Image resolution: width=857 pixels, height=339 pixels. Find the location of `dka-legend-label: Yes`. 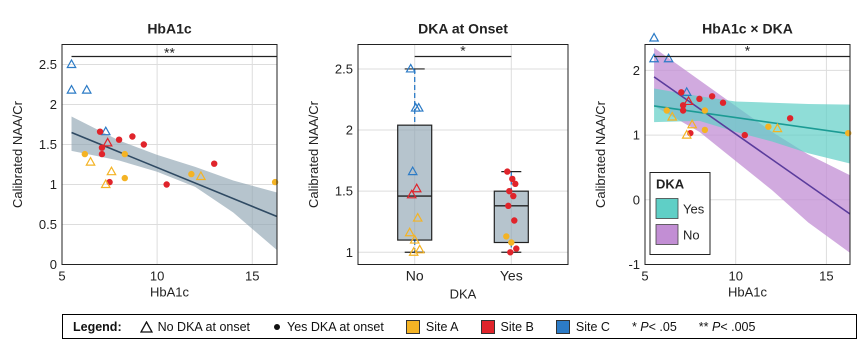

dka-legend-label: Yes is located at coordinates (694, 209).